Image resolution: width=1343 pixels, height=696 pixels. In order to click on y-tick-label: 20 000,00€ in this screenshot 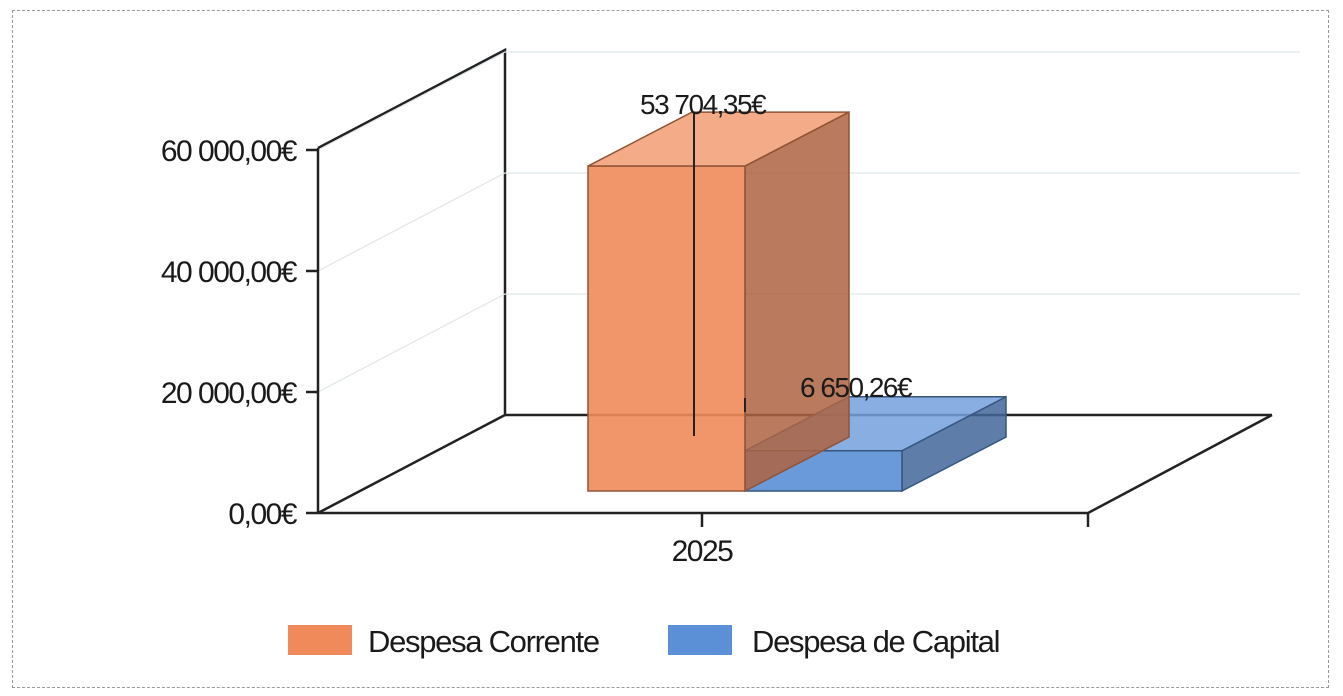, I will do `click(229, 393)`.